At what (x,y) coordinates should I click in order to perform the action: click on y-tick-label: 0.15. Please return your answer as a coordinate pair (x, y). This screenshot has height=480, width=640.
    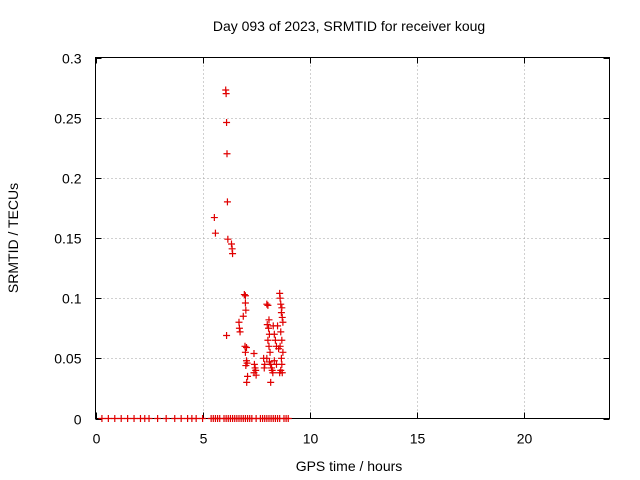
    Looking at the image, I should click on (67, 239).